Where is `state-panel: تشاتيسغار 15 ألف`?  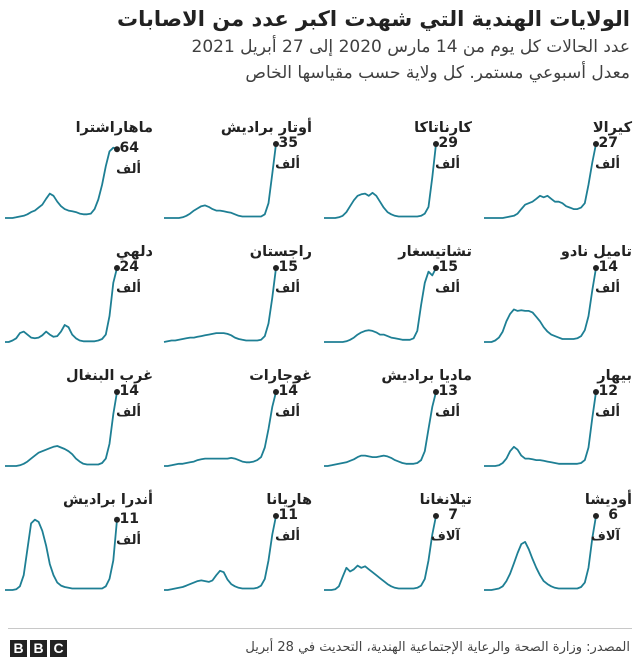 state-panel: تشاتيسغار 15 ألف is located at coordinates (397, 301).